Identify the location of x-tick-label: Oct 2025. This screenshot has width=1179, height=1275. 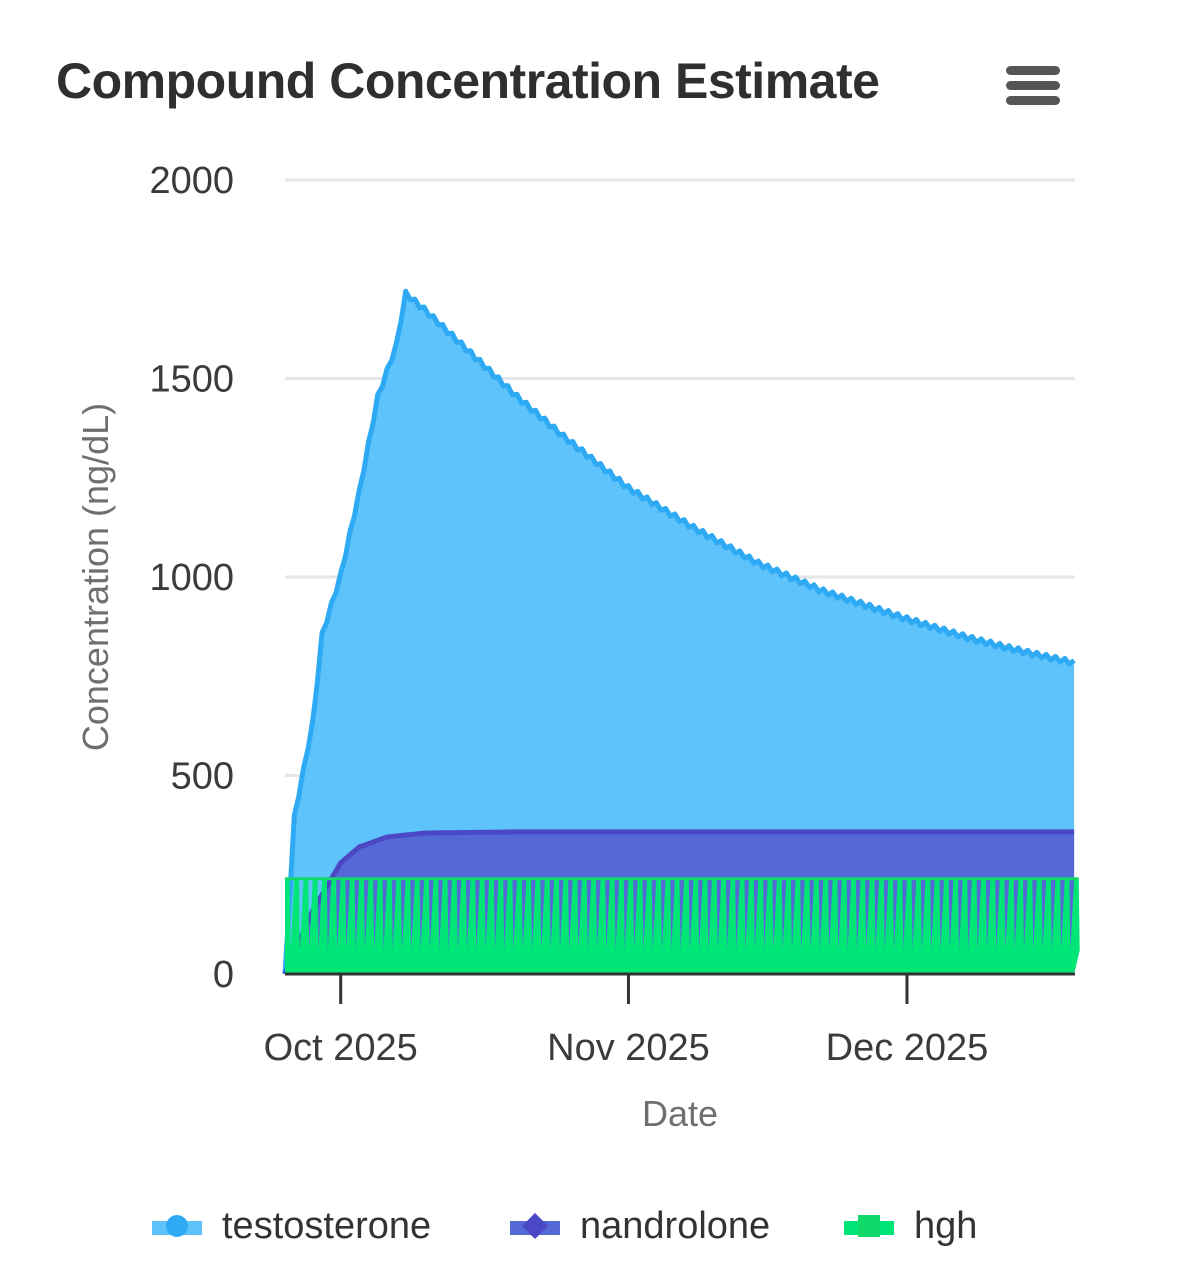
(341, 1048).